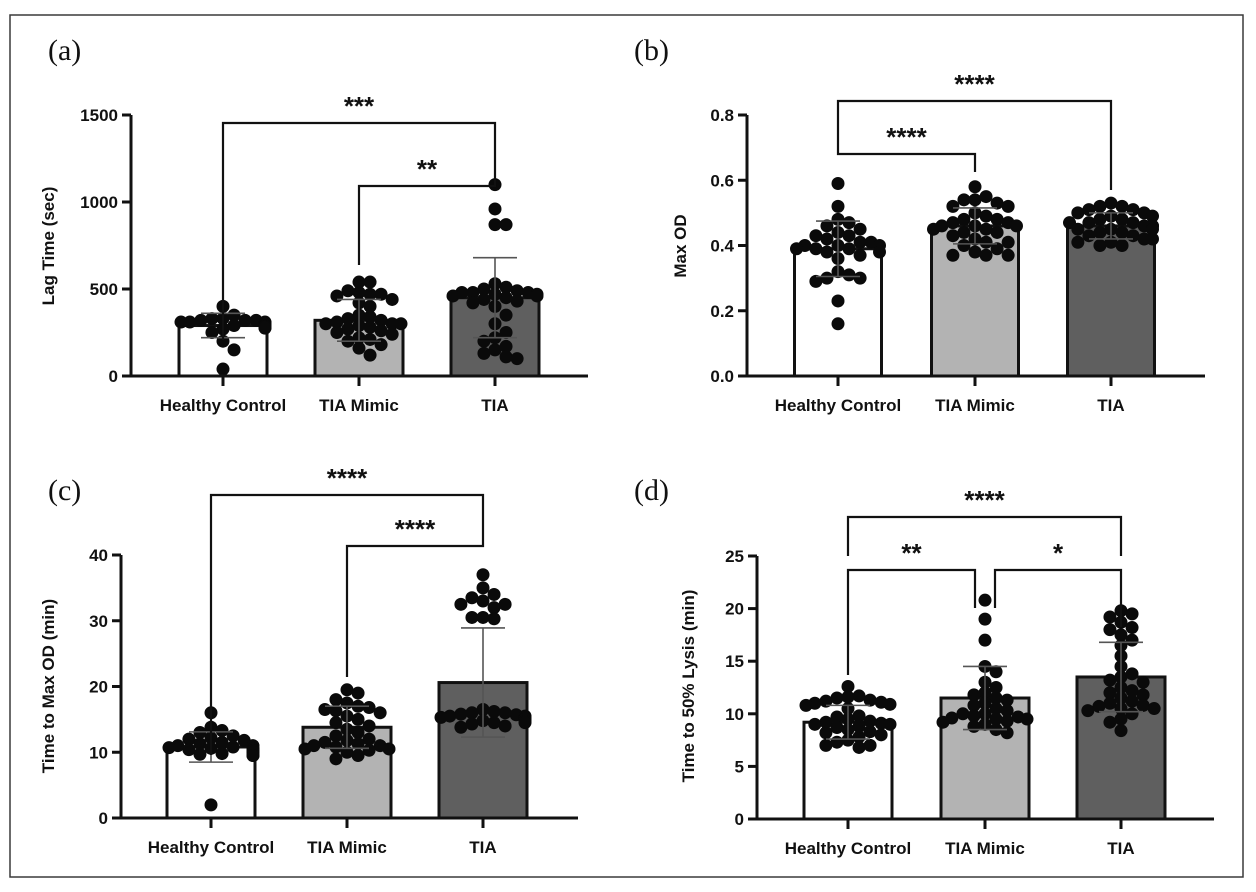 Image resolution: width=1256 pixels, height=892 pixels. What do you see at coordinates (985, 848) in the screenshot?
I see `x-tick-label: TIA Mimic` at bounding box center [985, 848].